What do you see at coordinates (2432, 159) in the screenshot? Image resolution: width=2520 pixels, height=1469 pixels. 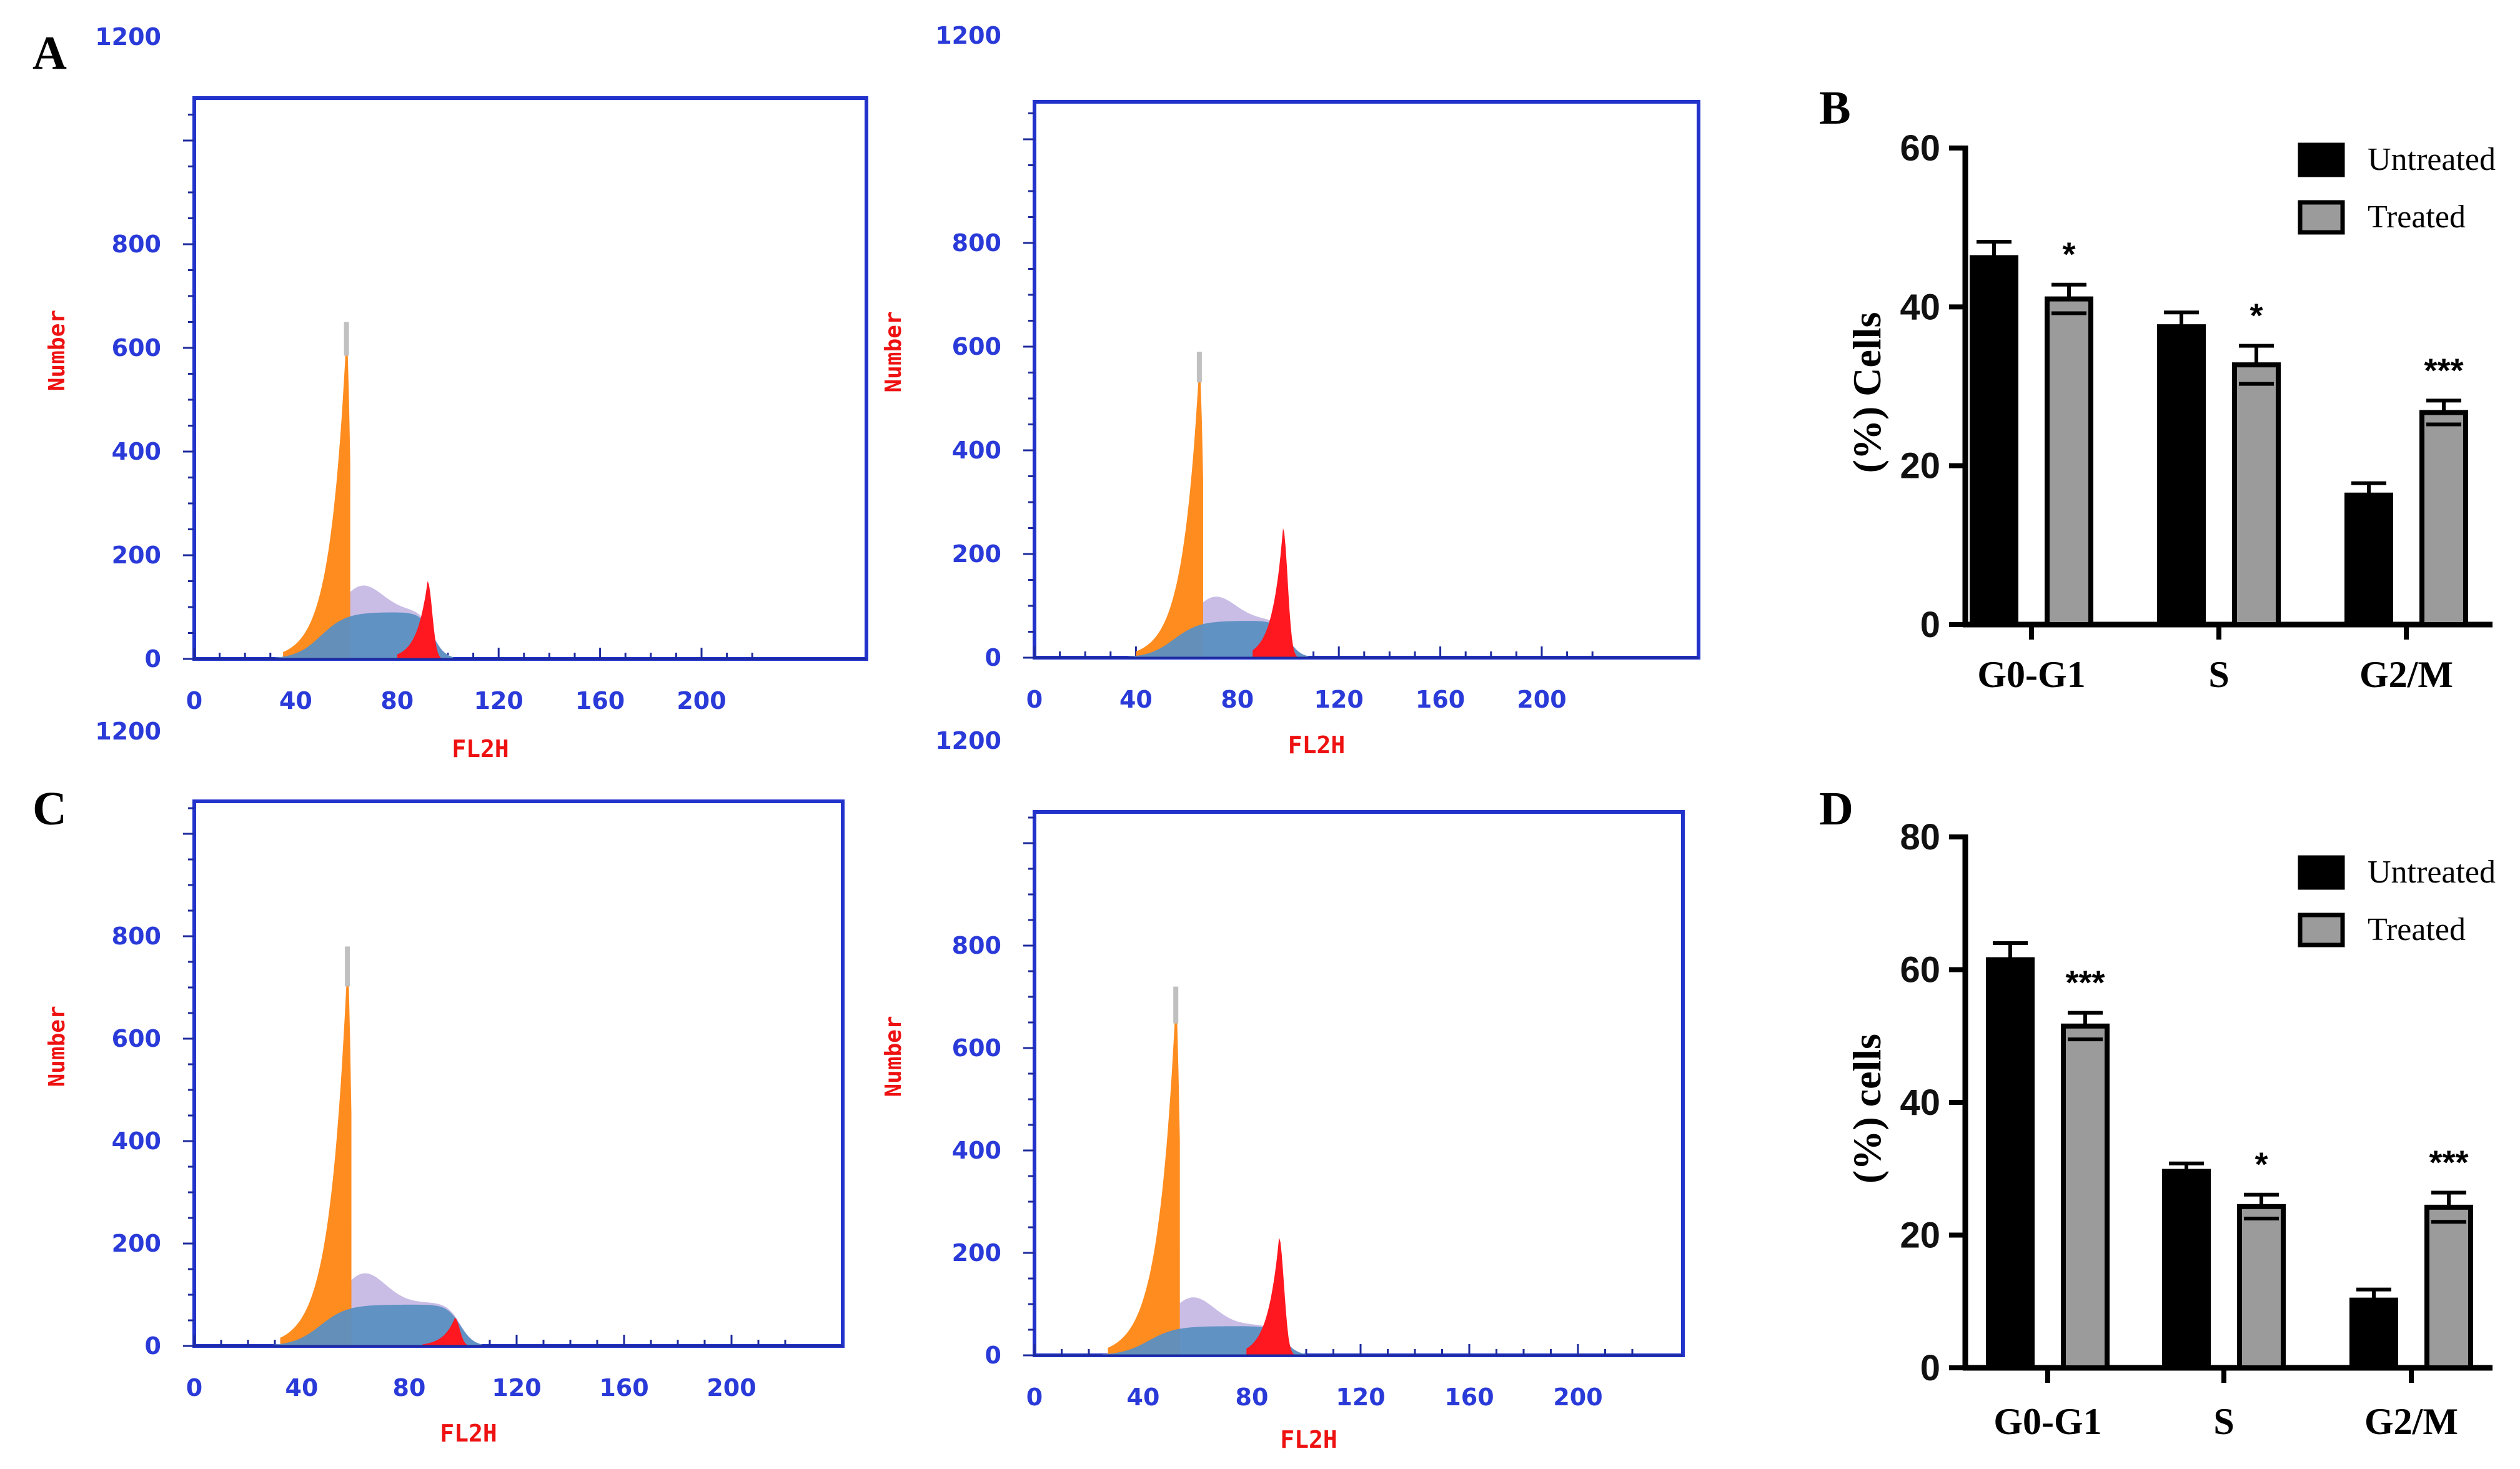 I see `legend-label: Untreated` at bounding box center [2432, 159].